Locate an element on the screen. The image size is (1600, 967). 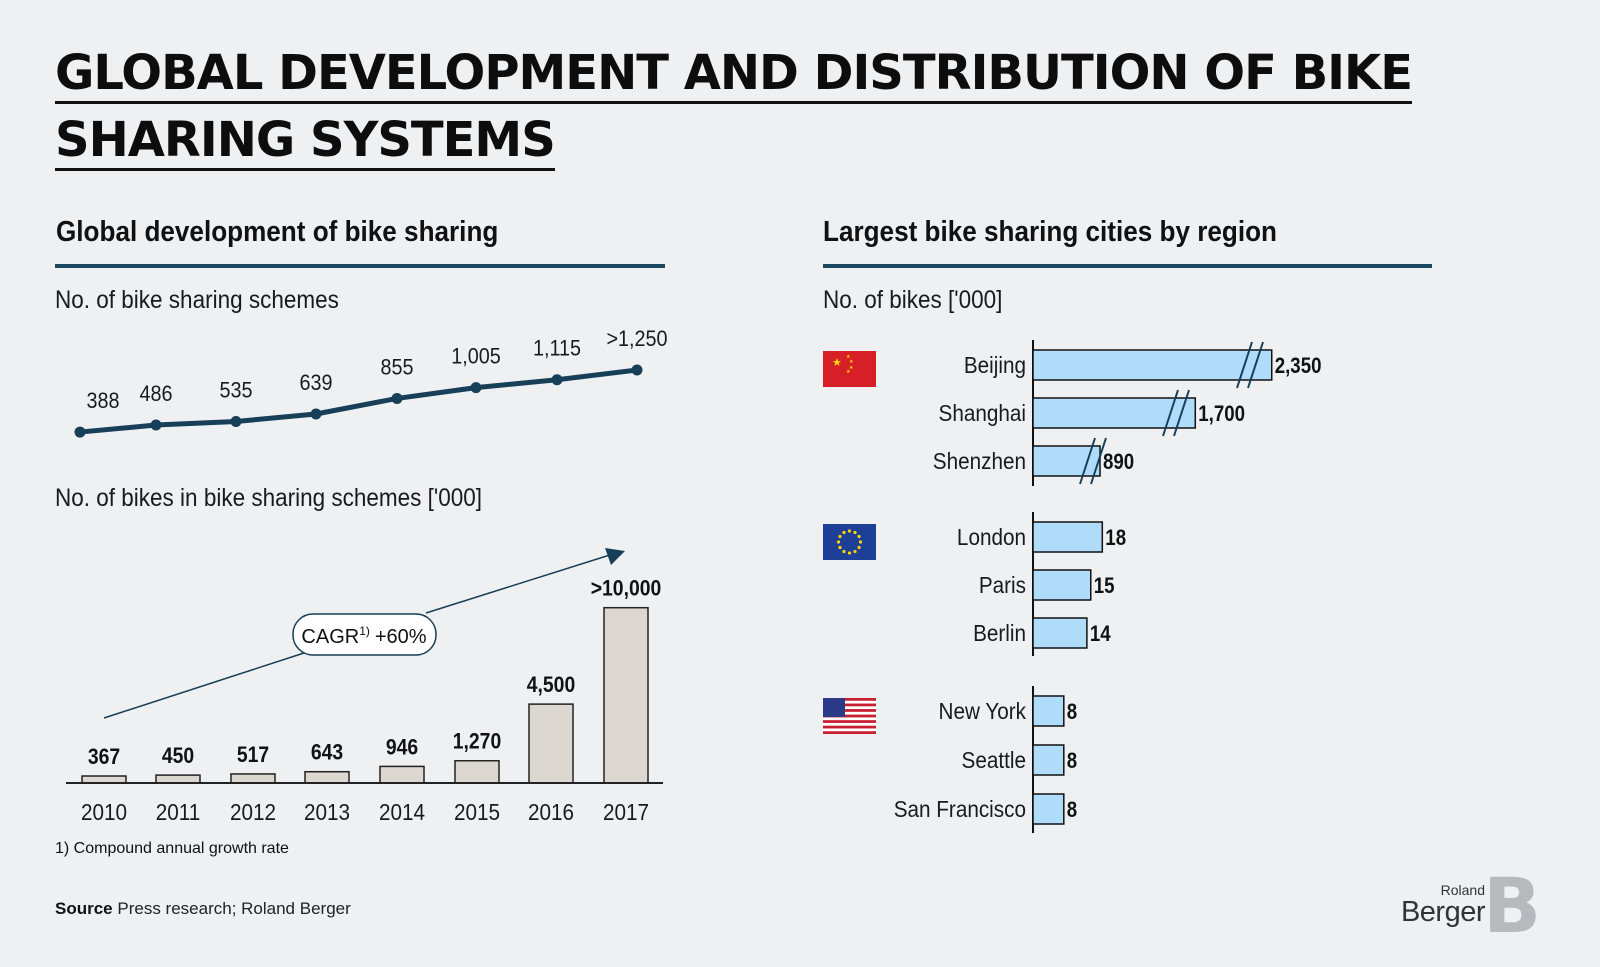
city-name-san-francisco: San Francisco is located at coordinates (960, 809).